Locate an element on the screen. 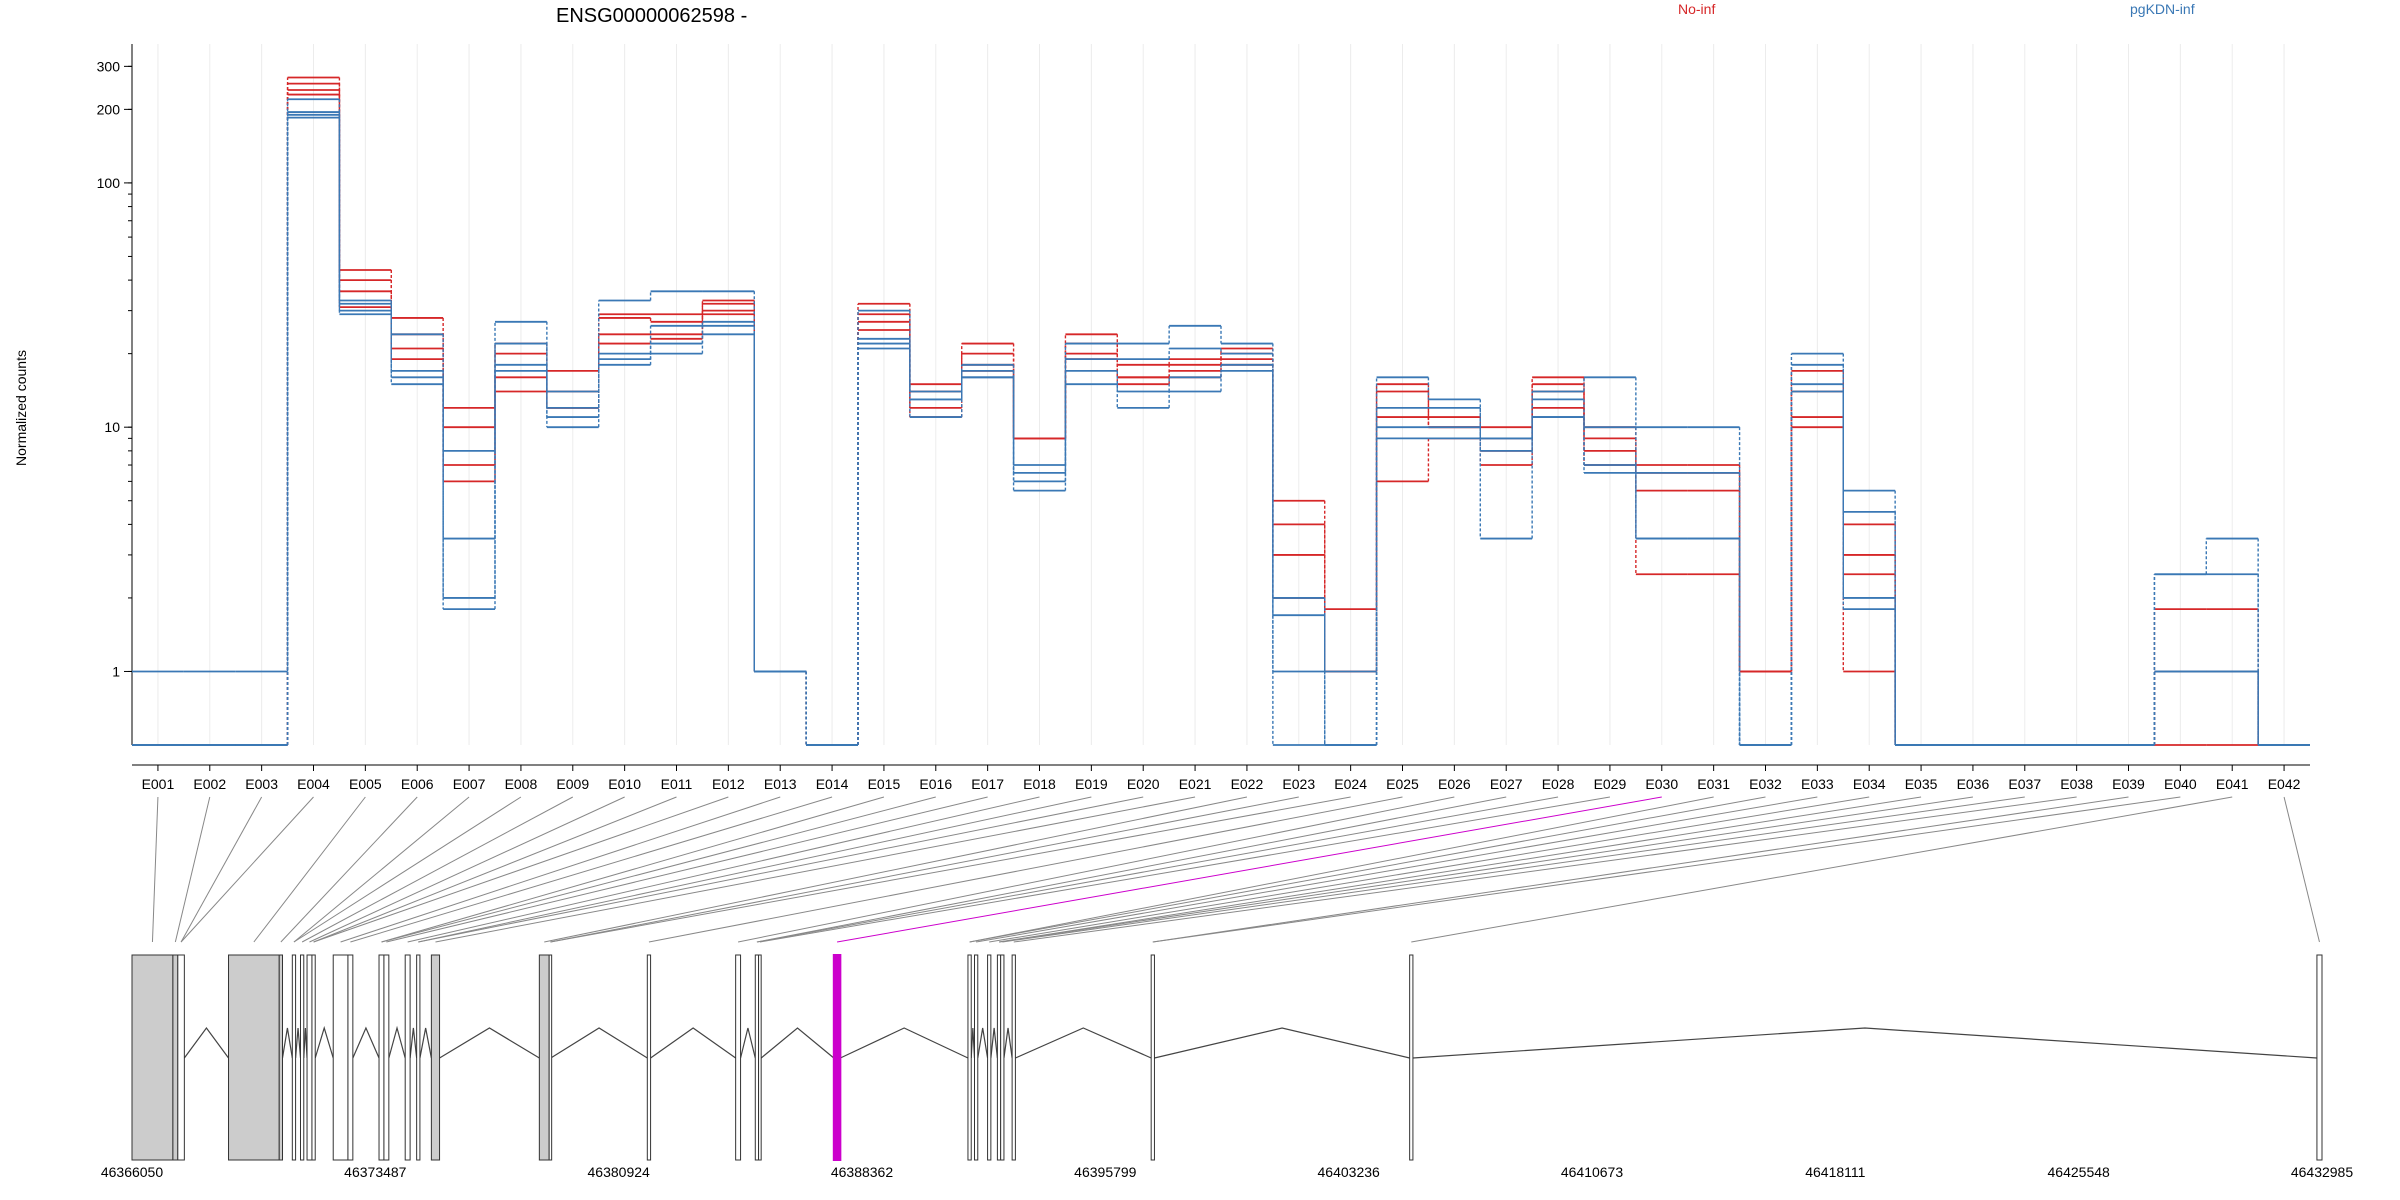 This screenshot has height=1200, width=2400. exon-box-E005 is located at coordinates (281, 1057).